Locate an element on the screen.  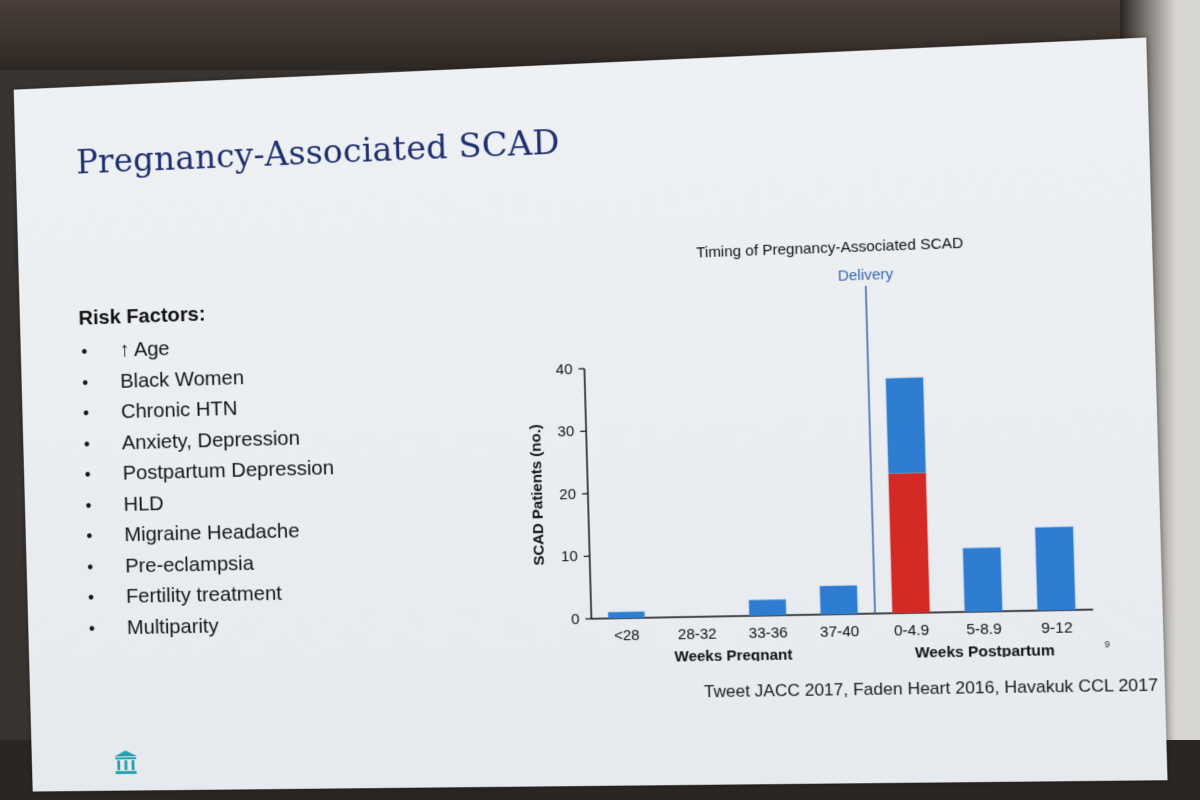
delivery-label: Delivery is located at coordinates (865, 275).